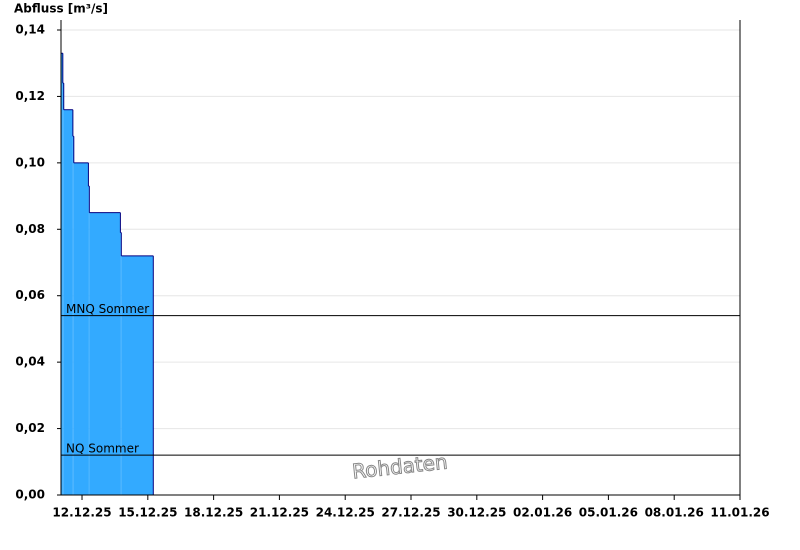 The height and width of the screenshot is (550, 800). What do you see at coordinates (542, 513) in the screenshot?
I see `x-tick-label: 02.01.26` at bounding box center [542, 513].